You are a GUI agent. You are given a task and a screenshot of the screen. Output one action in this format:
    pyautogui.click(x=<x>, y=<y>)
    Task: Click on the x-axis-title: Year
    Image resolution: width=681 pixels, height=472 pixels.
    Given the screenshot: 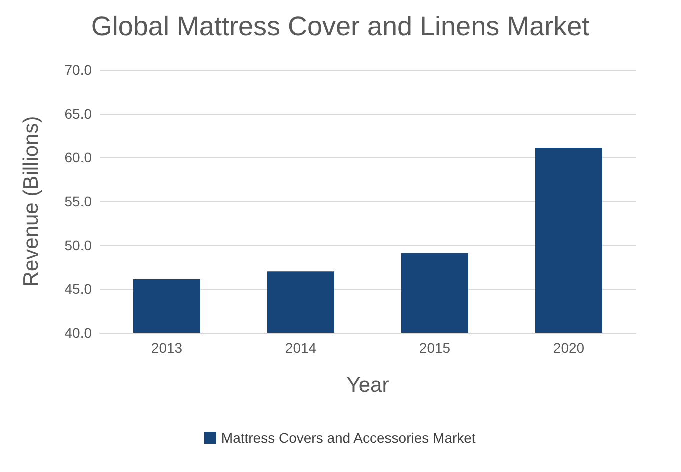 What is the action you would take?
    pyautogui.click(x=368, y=385)
    